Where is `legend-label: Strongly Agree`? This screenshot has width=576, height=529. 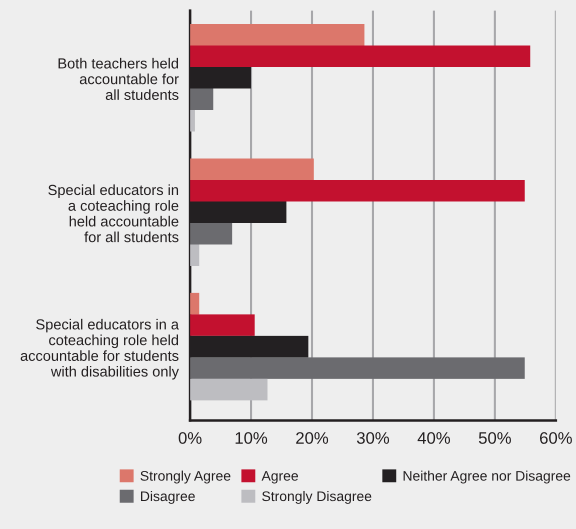 legend-label: Strongly Agree is located at coordinates (185, 477).